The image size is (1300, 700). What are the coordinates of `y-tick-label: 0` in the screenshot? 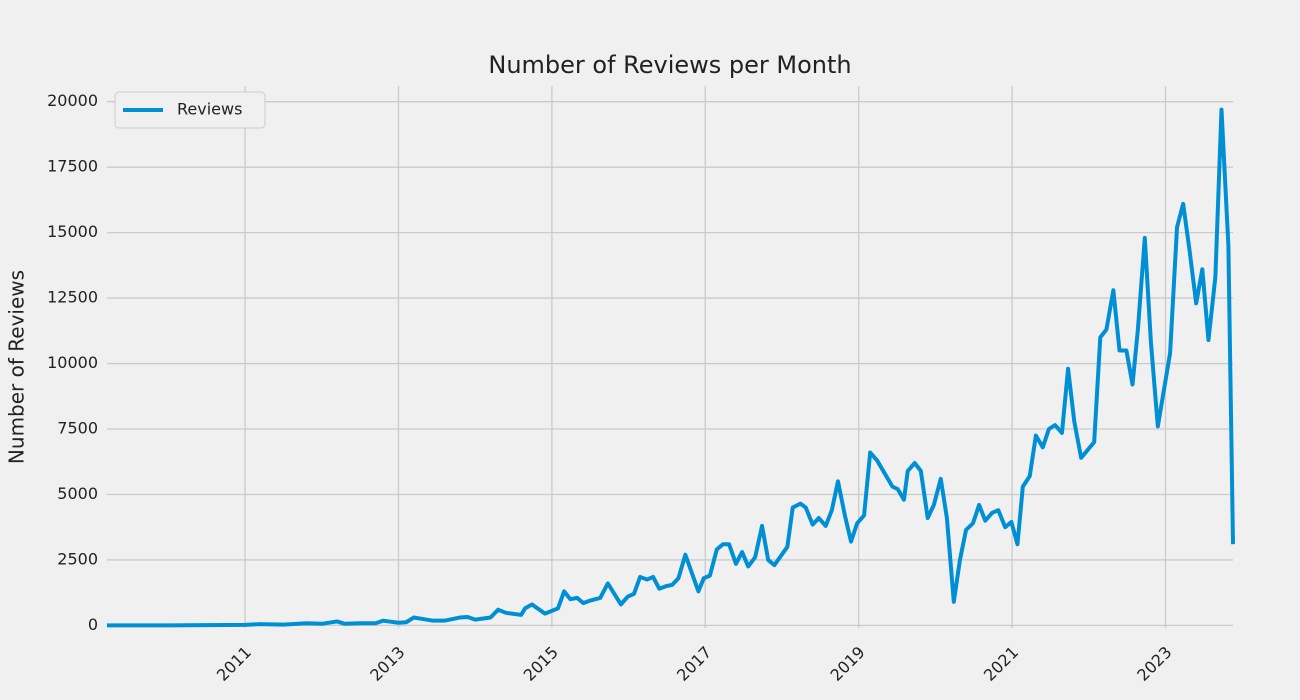 It's located at (93, 624).